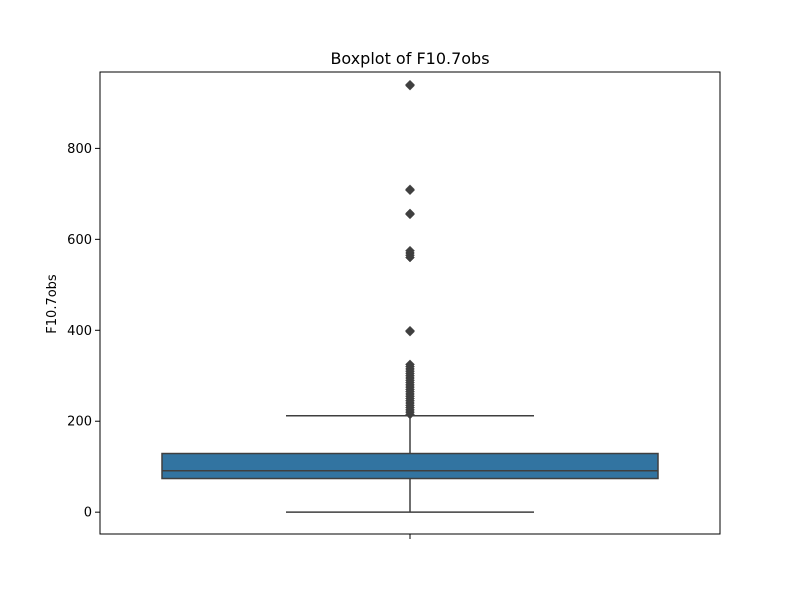 This screenshot has width=800, height=600. I want to click on y-tick-label: 600, so click(79, 240).